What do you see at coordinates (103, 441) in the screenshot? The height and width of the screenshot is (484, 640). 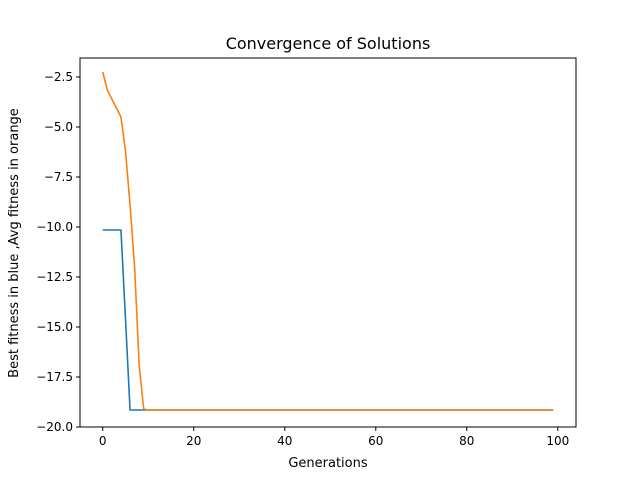 I see `x-tick-label: 0` at bounding box center [103, 441].